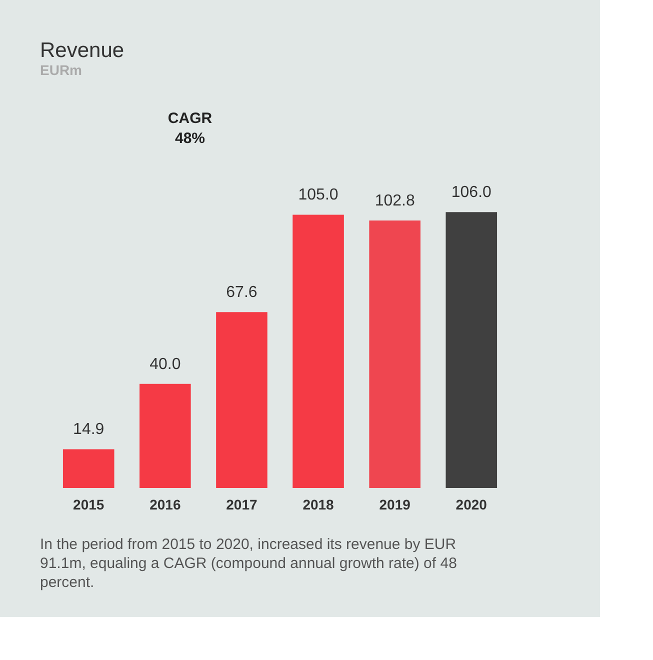 This screenshot has height=660, width=653. What do you see at coordinates (394, 201) in the screenshot?
I see `data-label: 102.8` at bounding box center [394, 201].